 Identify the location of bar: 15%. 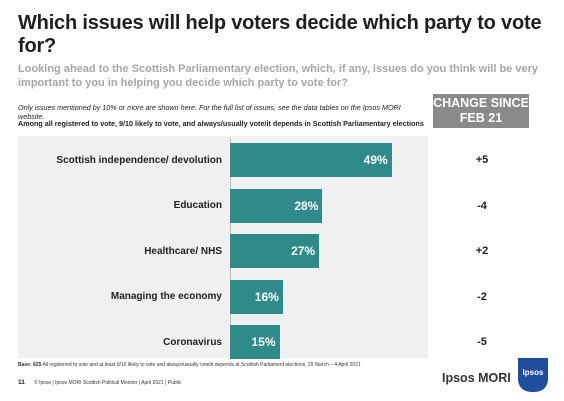
(255, 342).